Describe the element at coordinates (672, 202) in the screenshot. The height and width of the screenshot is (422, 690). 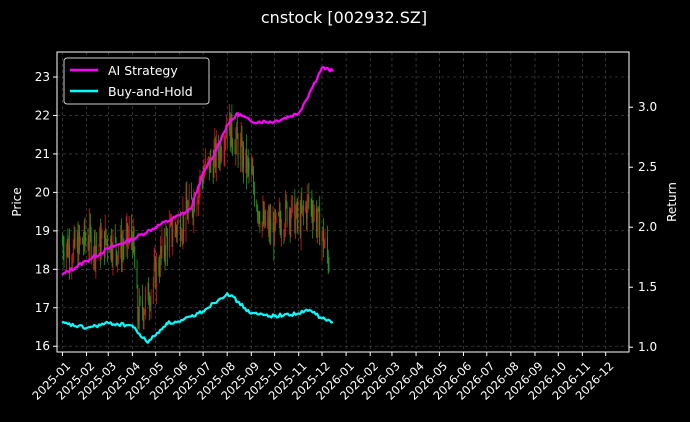
I see `y-axis-right-label: Return` at that location.